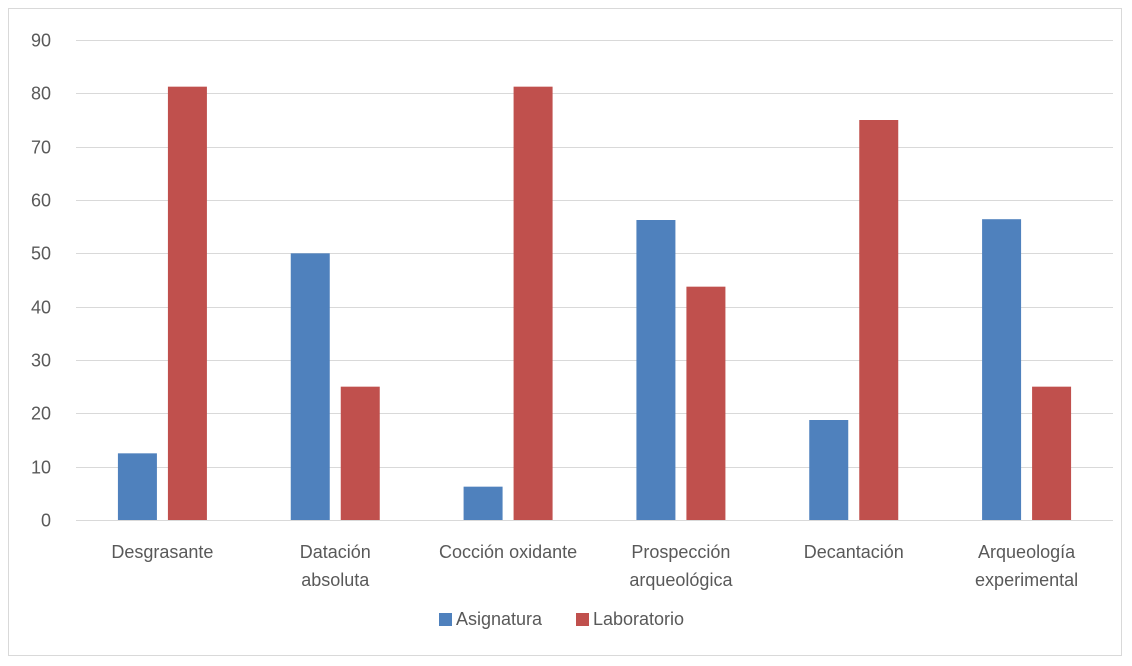 The width and height of the screenshot is (1132, 666). Describe the element at coordinates (638, 619) in the screenshot. I see `legend-label-laboratorio: Laboratorio` at that location.